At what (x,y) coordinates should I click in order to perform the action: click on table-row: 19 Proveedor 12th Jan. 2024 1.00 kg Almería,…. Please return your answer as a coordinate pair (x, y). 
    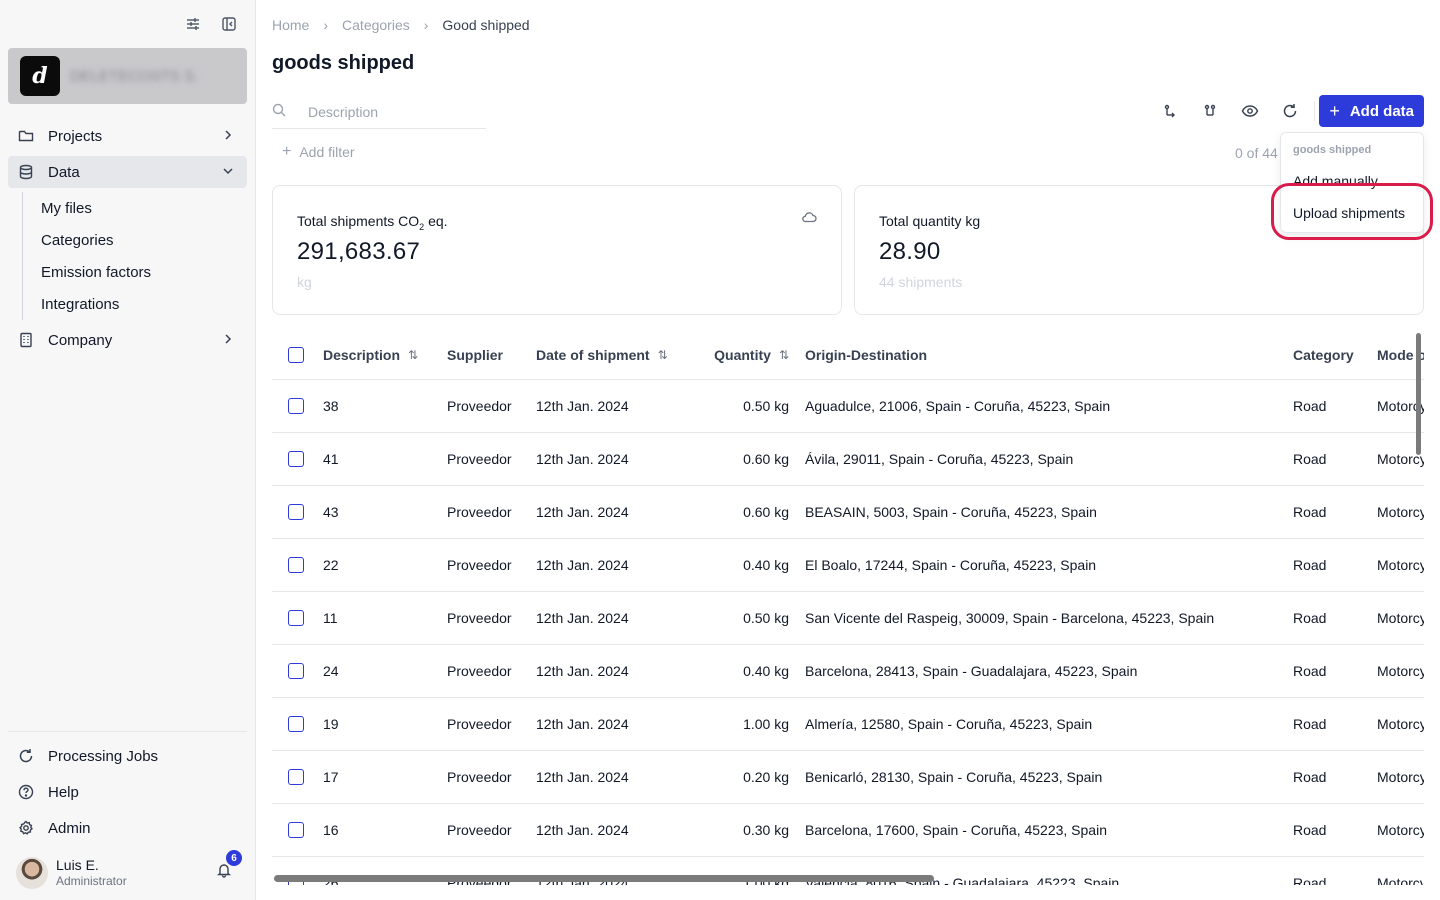
    Looking at the image, I should click on (848, 724).